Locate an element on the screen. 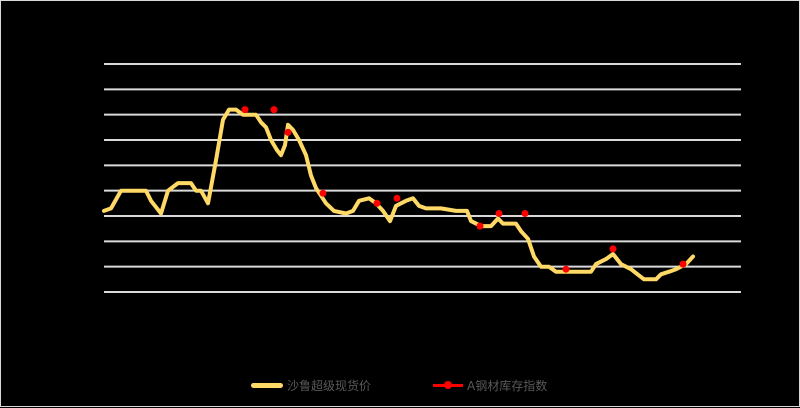 The width and height of the screenshot is (800, 408). legend-marker-swatch-icon is located at coordinates (448, 384).